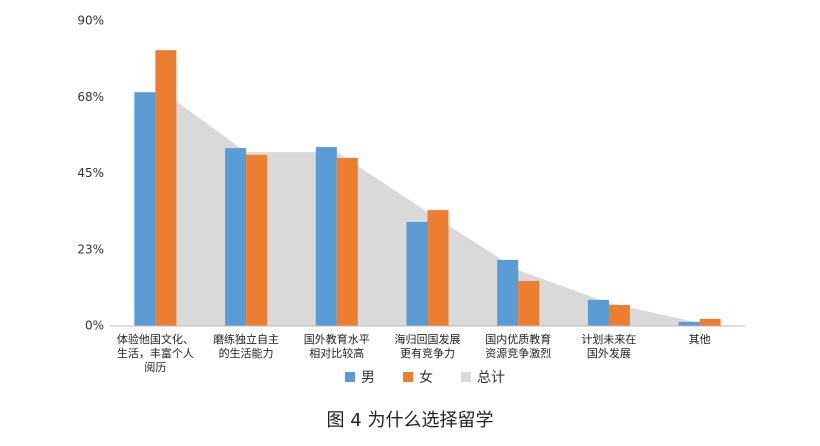  What do you see at coordinates (609, 346) in the screenshot?
I see `x-tick-label: 计划未来在 国外发展` at bounding box center [609, 346].